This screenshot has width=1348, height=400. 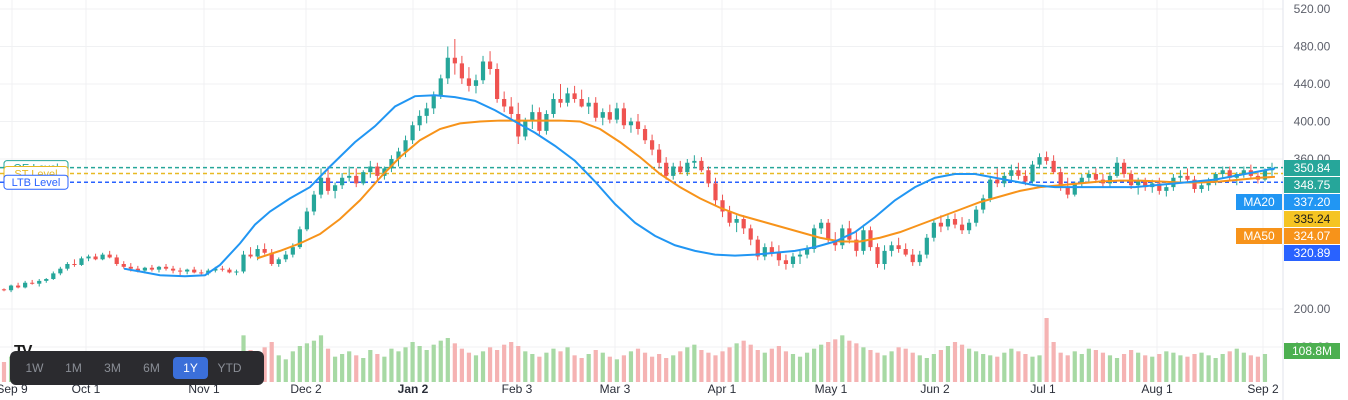 I want to click on range-button-ytd: YTD, so click(x=229, y=368).